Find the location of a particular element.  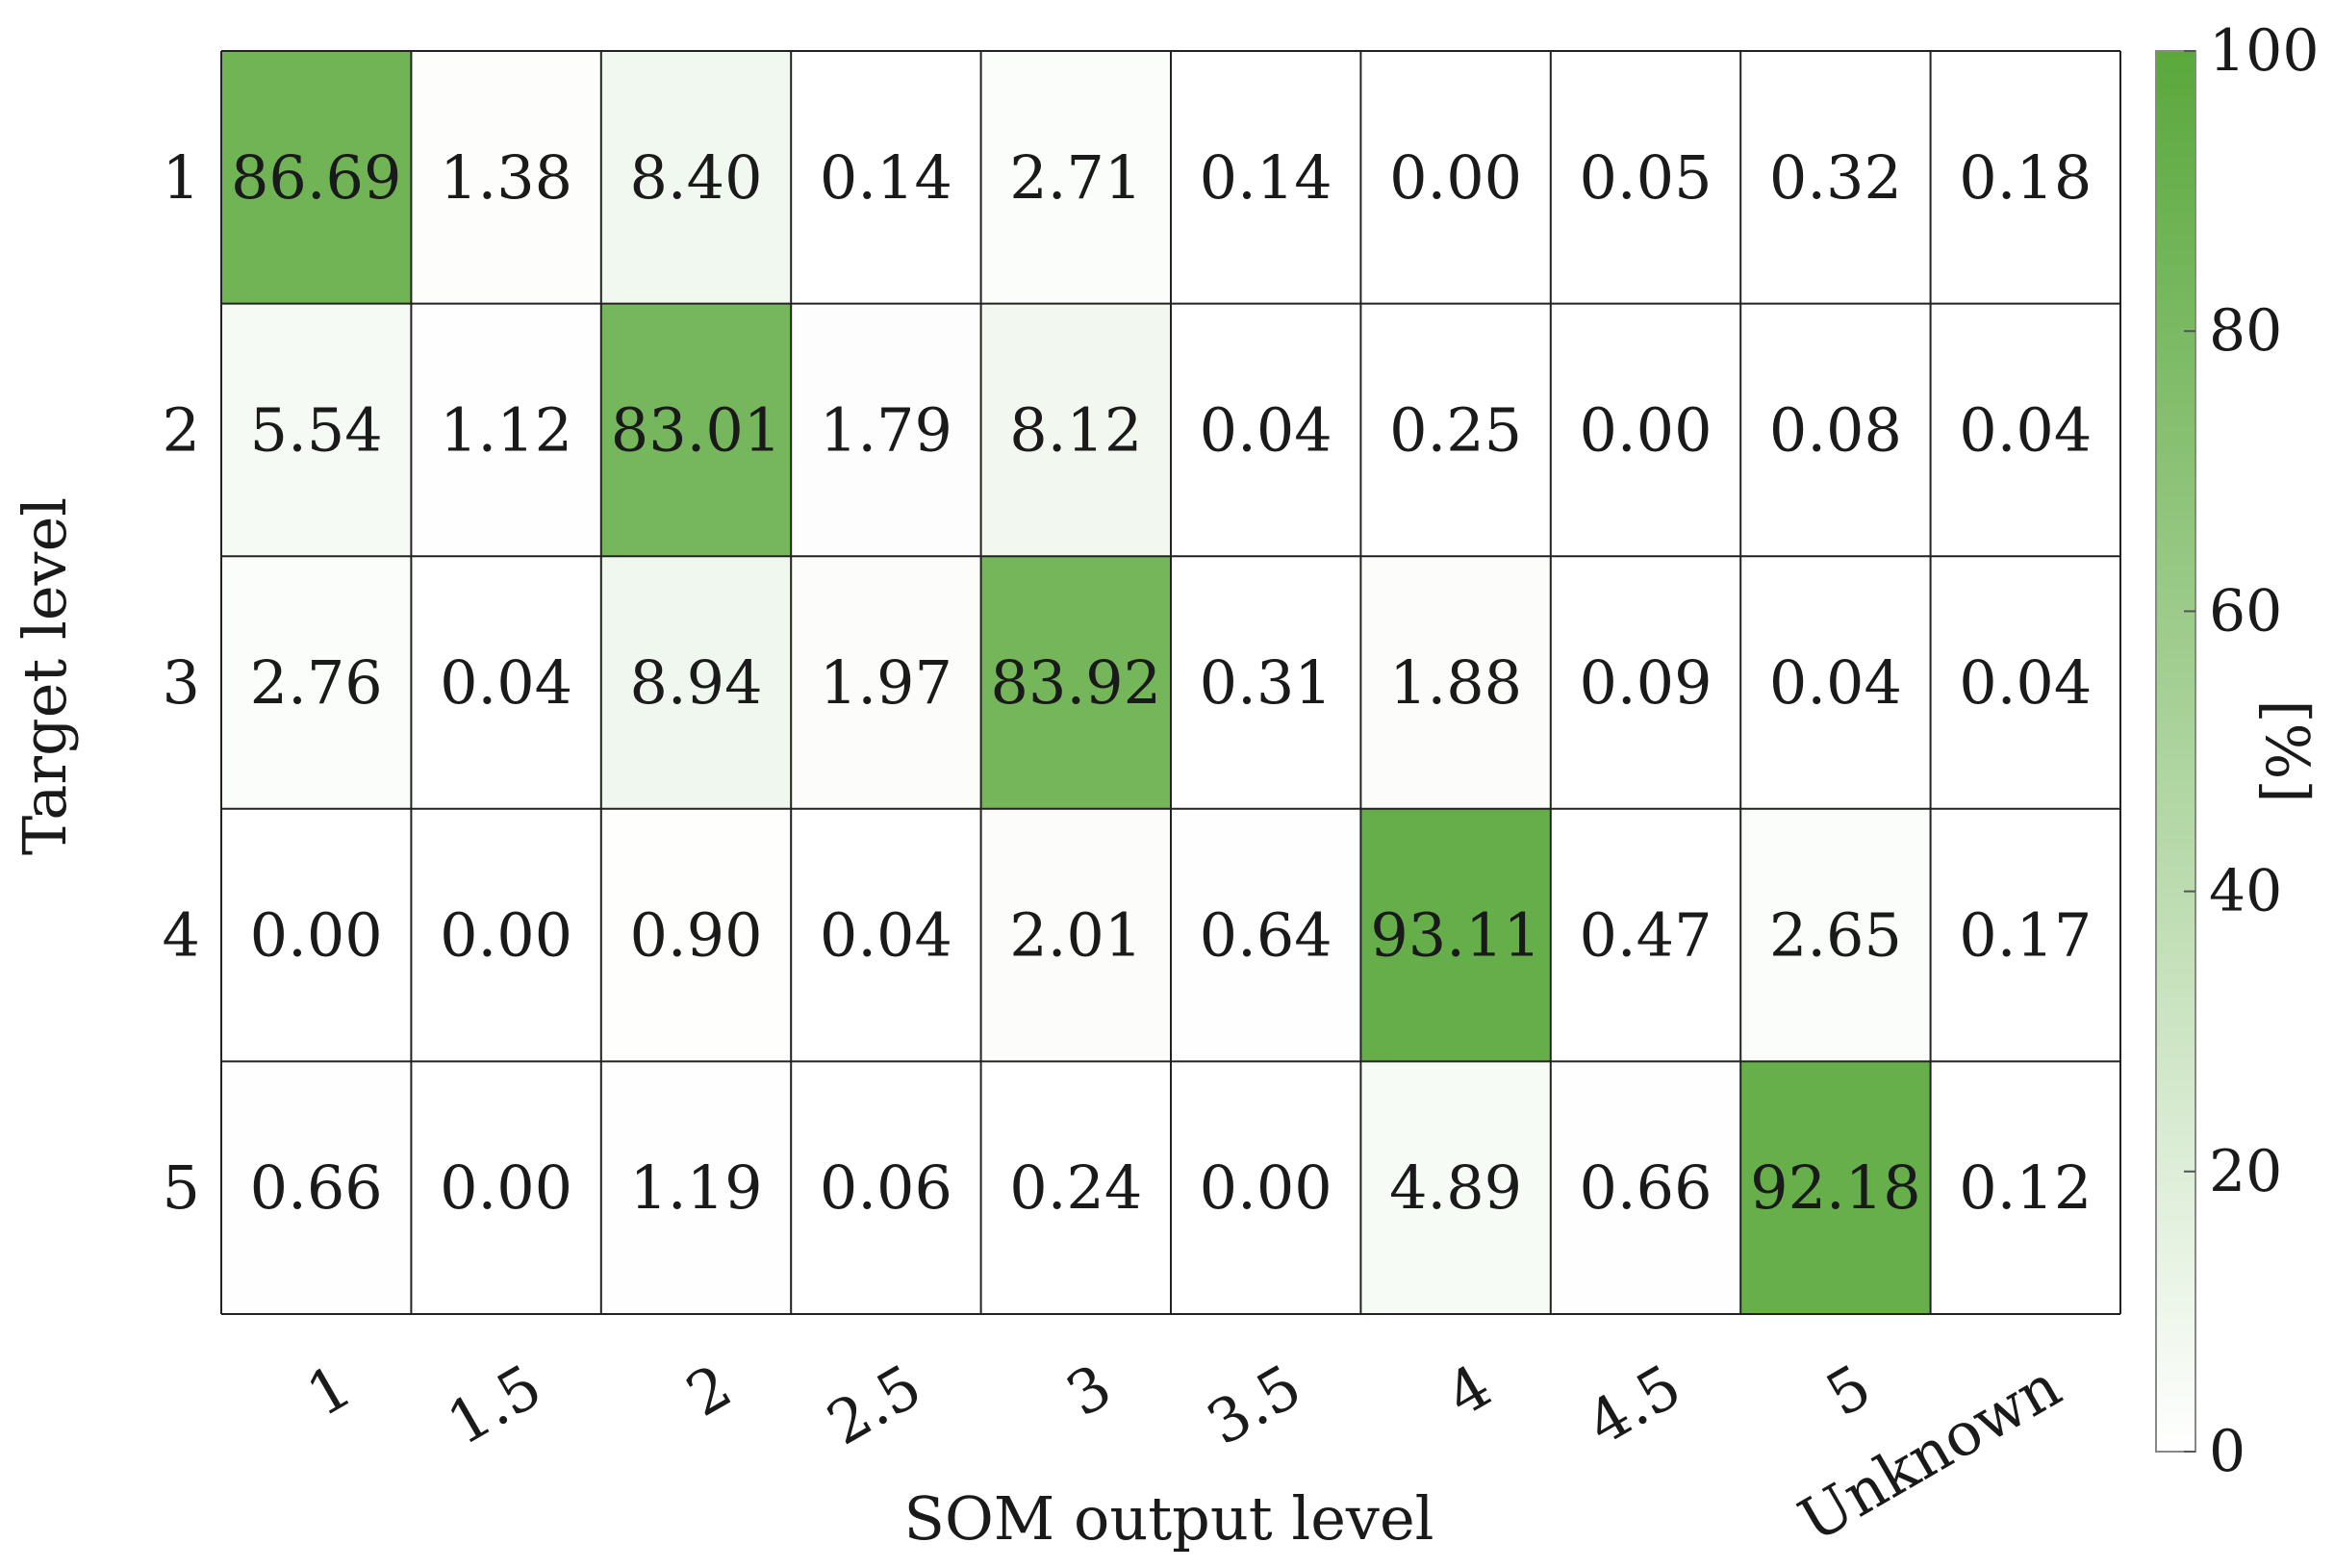

x-tick-label: 2 is located at coordinates (710, 1390).